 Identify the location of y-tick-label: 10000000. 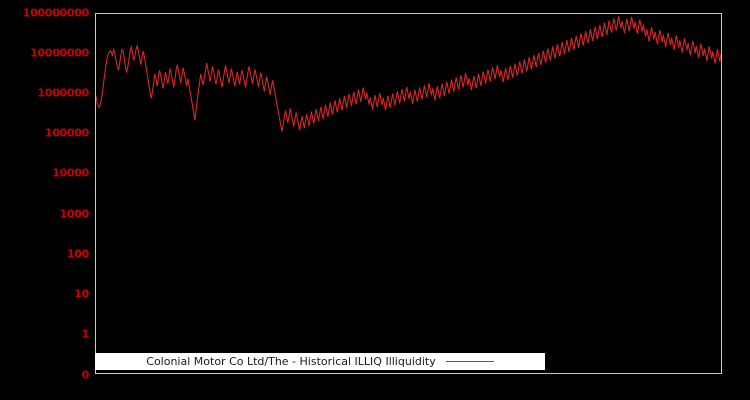
(59, 53).